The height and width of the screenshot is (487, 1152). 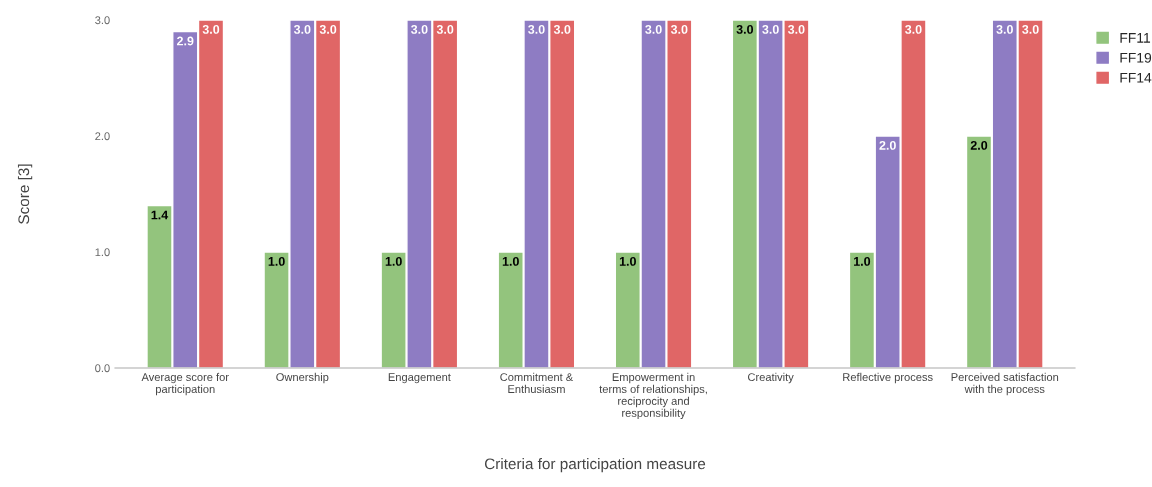 What do you see at coordinates (185, 384) in the screenshot?
I see `x-tick-label: Average score for participation` at bounding box center [185, 384].